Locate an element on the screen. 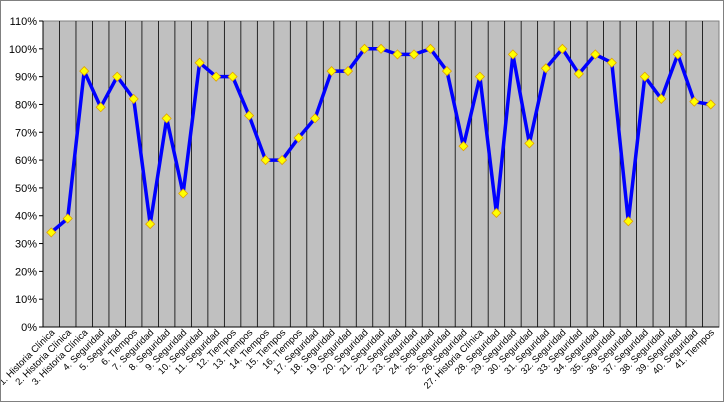 The image size is (724, 402). y-tick-label: 80% is located at coordinates (26, 105).